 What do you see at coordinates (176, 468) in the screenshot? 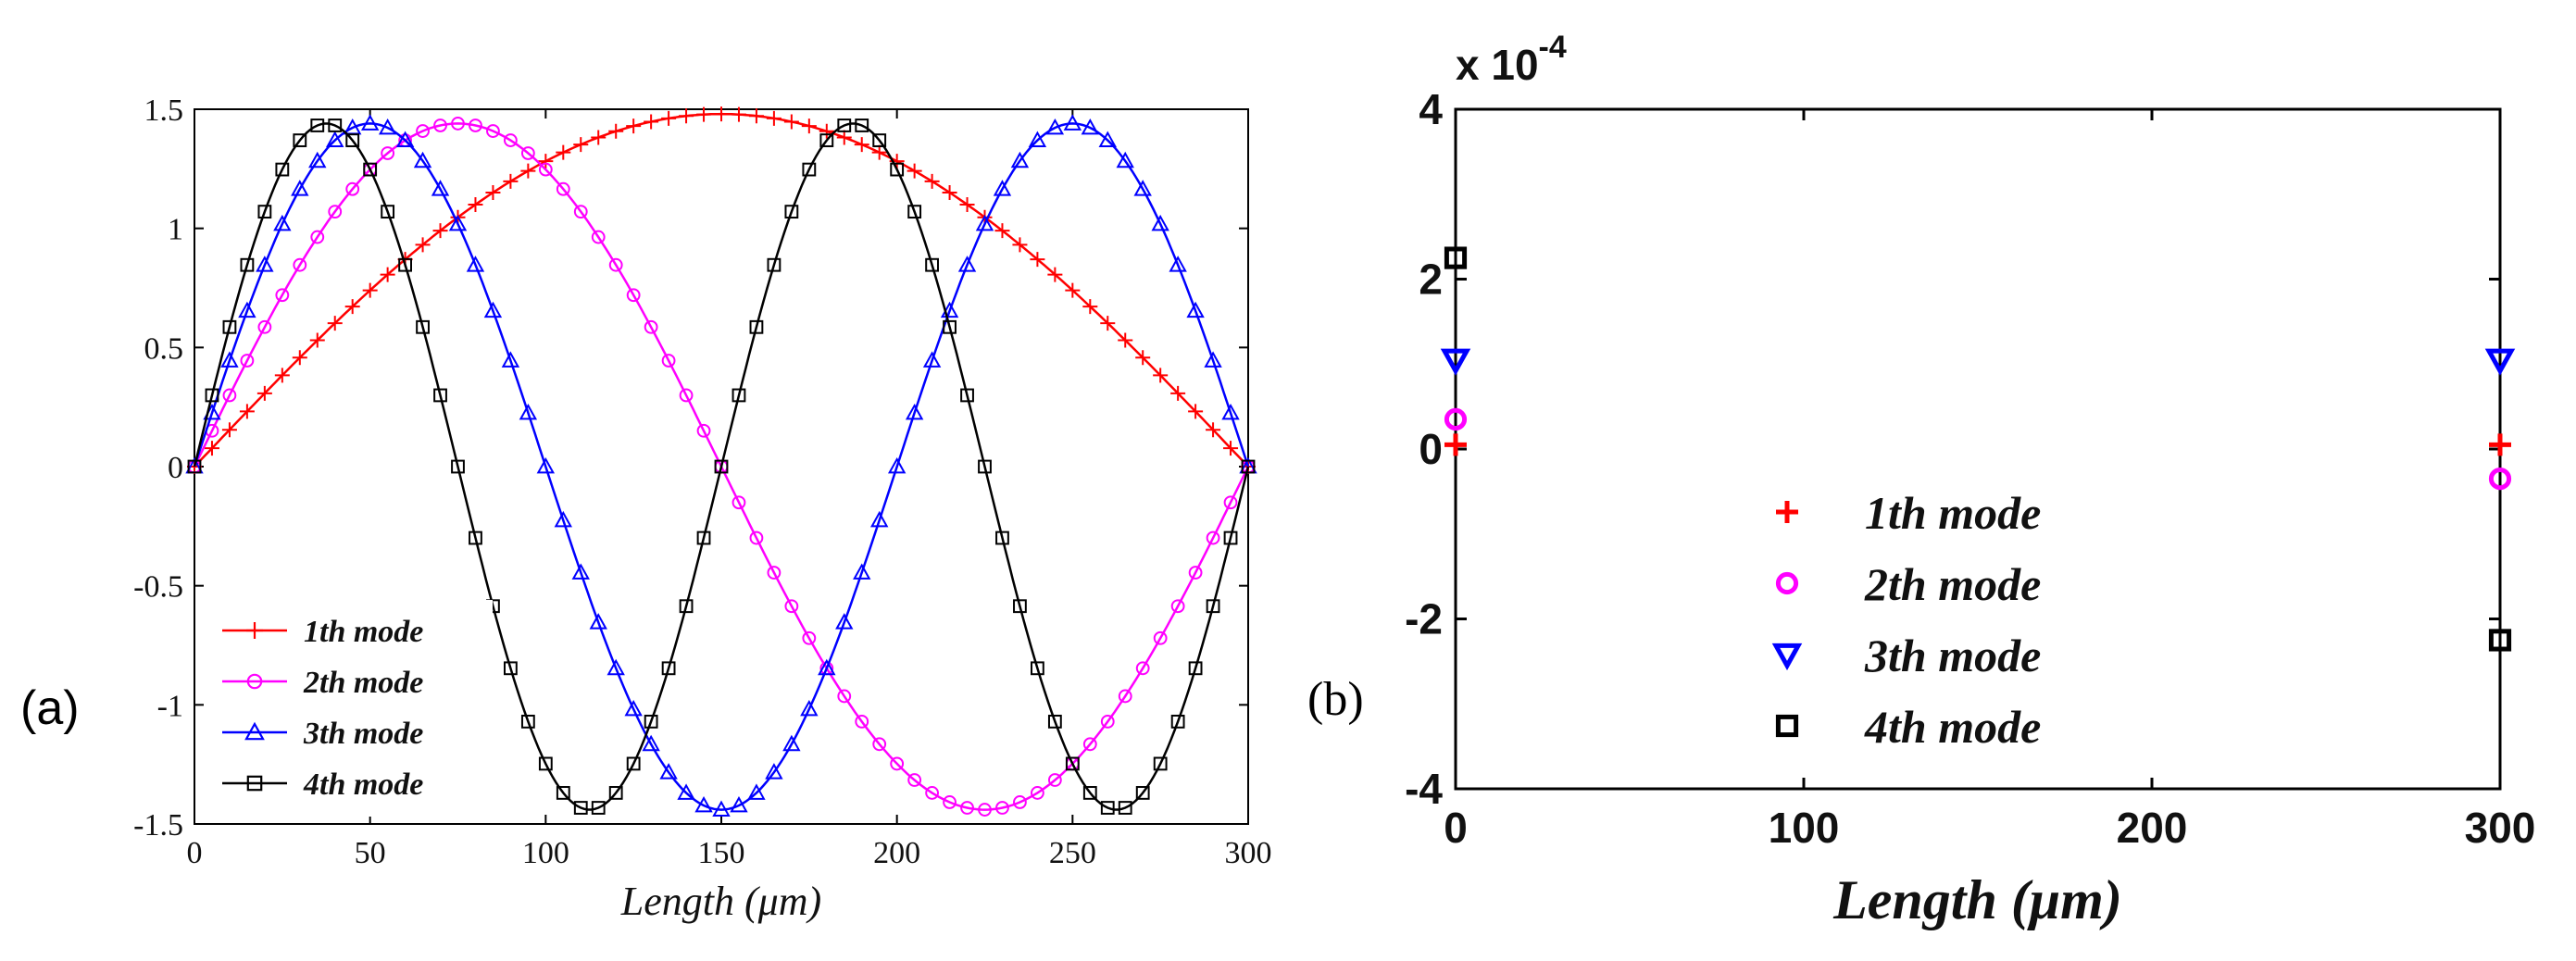
I see `panel-a-y-tick-label: 0` at bounding box center [176, 468].